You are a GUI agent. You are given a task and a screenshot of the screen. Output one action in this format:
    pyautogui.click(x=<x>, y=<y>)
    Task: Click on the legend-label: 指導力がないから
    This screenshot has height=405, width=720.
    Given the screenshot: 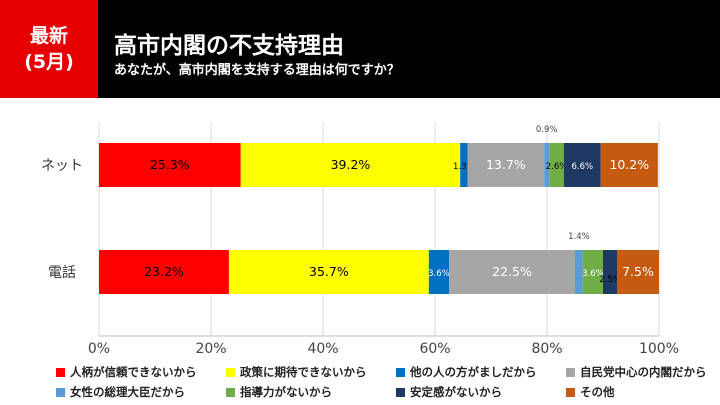 What is the action you would take?
    pyautogui.click(x=286, y=392)
    